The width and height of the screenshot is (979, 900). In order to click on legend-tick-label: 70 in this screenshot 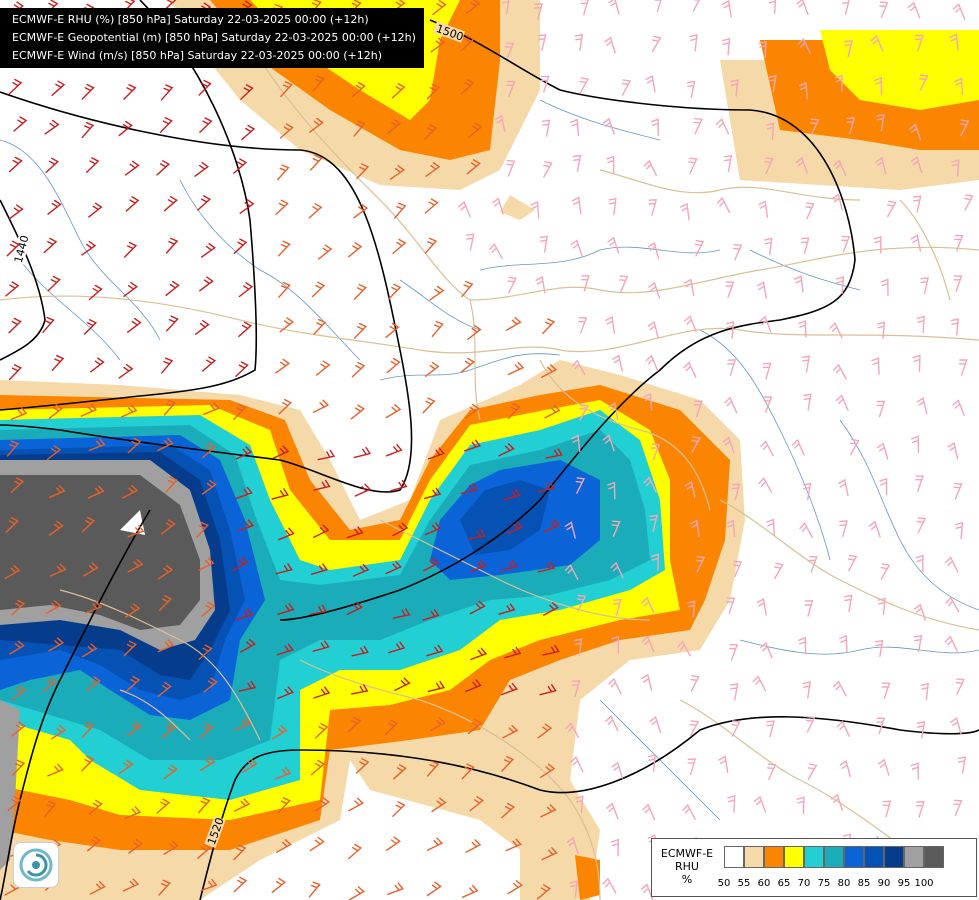, I will do `click(804, 883)`.